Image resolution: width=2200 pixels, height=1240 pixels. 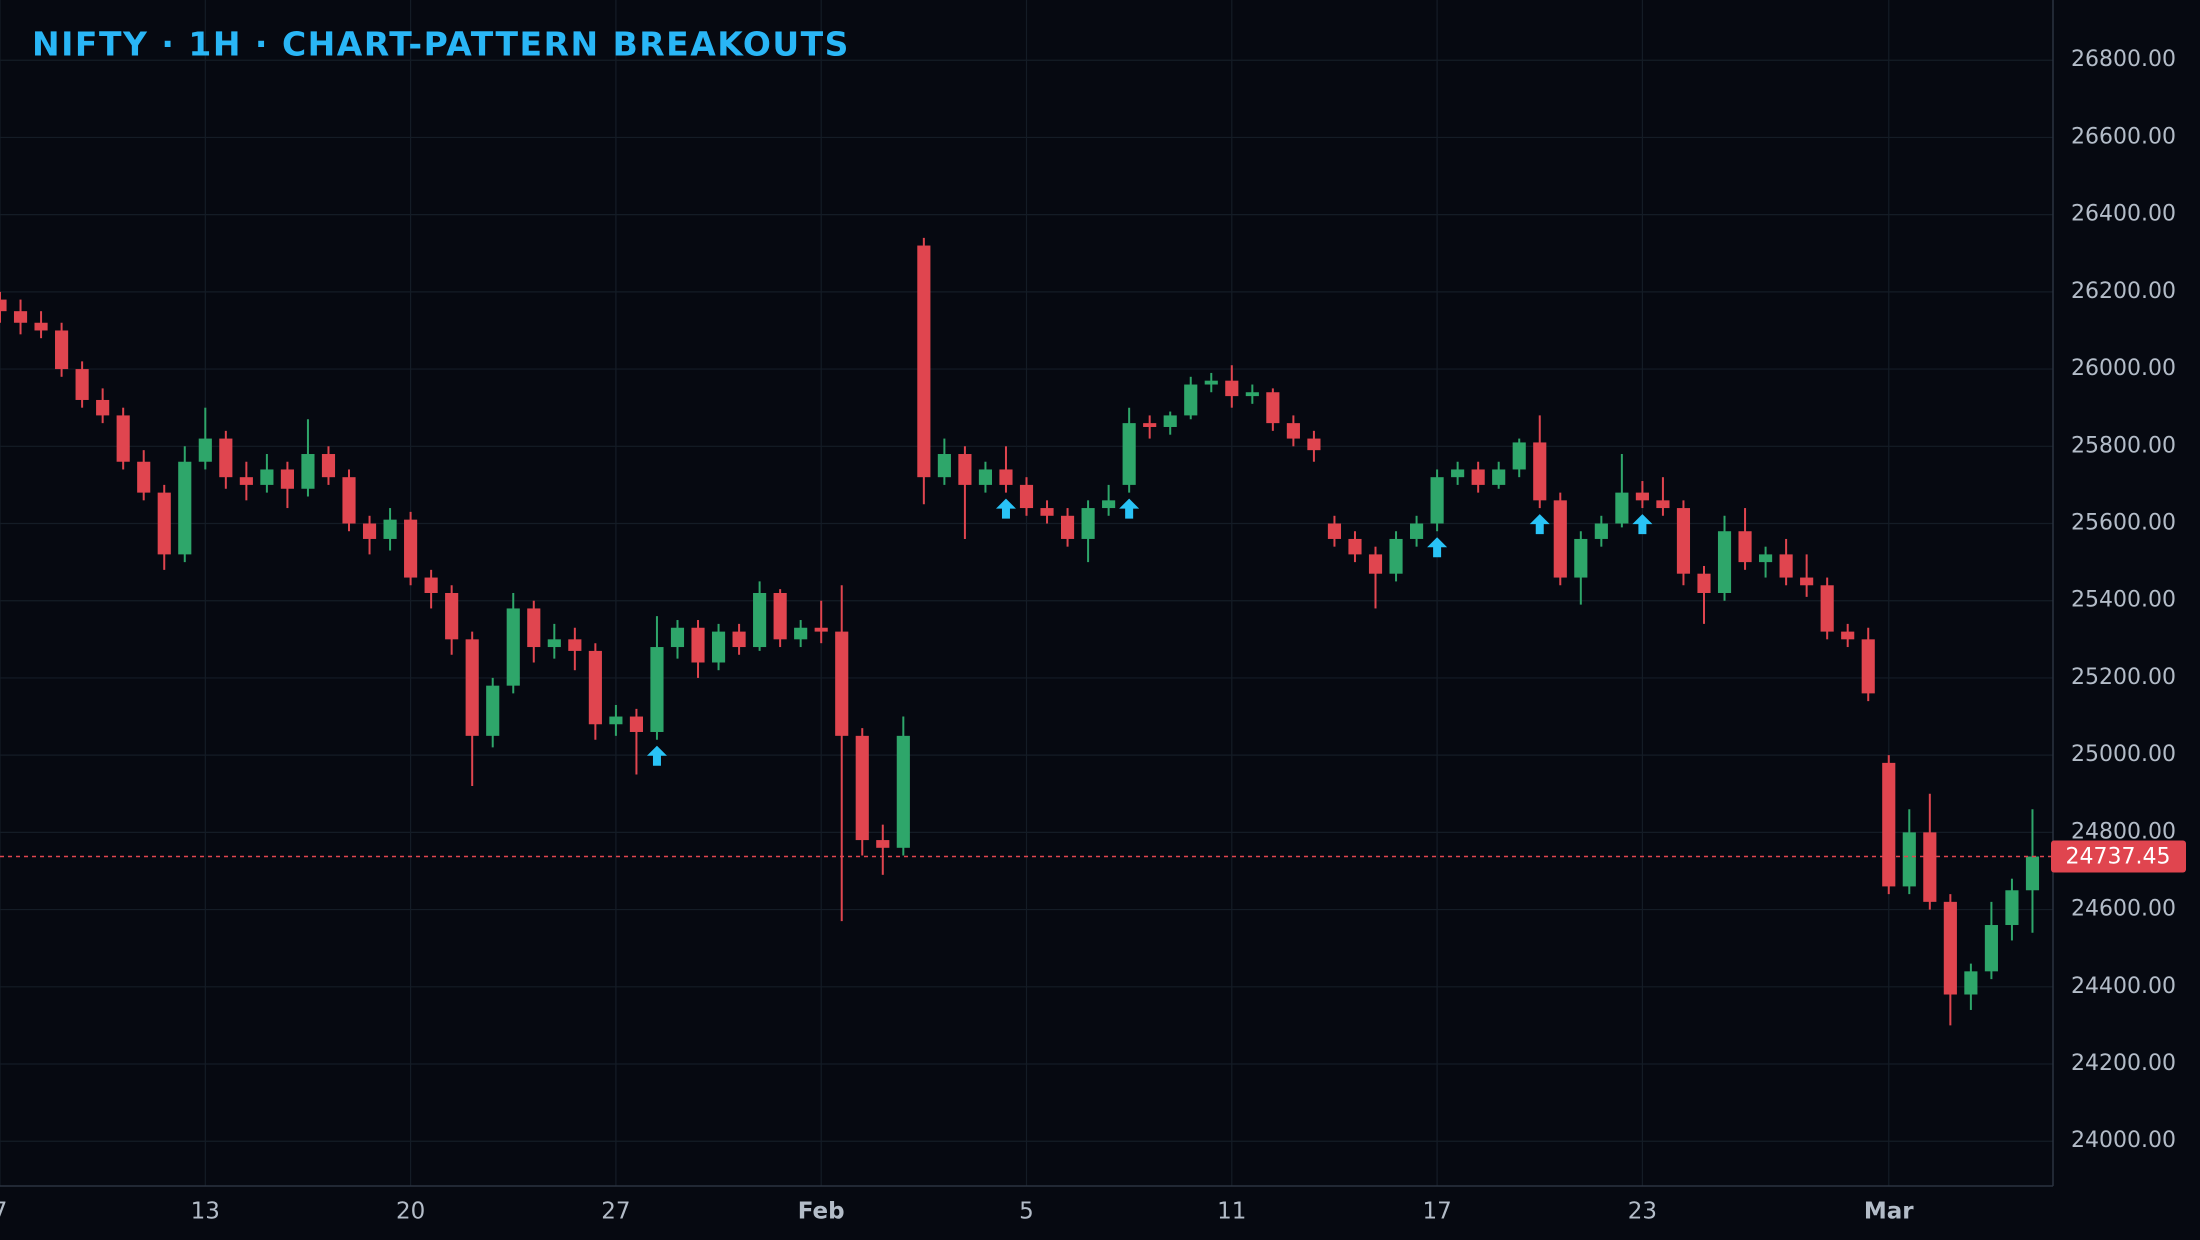 I want to click on y-tick-label: 26400.00, so click(x=2123, y=214).